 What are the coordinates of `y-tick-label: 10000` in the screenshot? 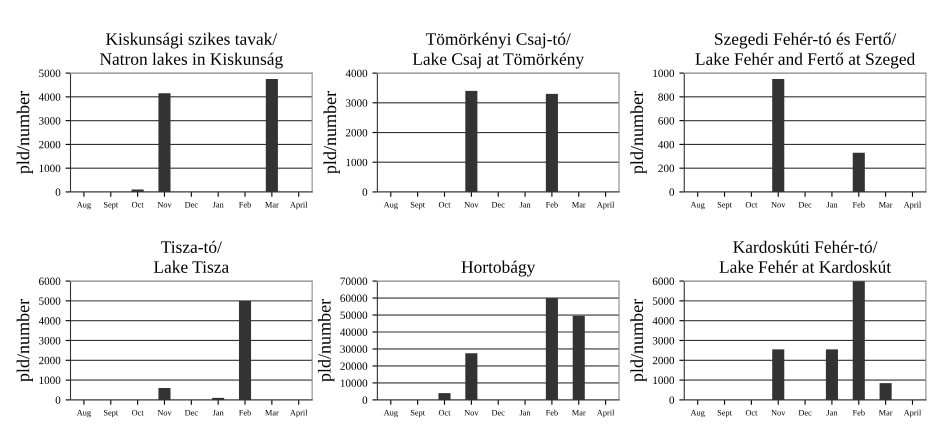 It's located at (354, 383).